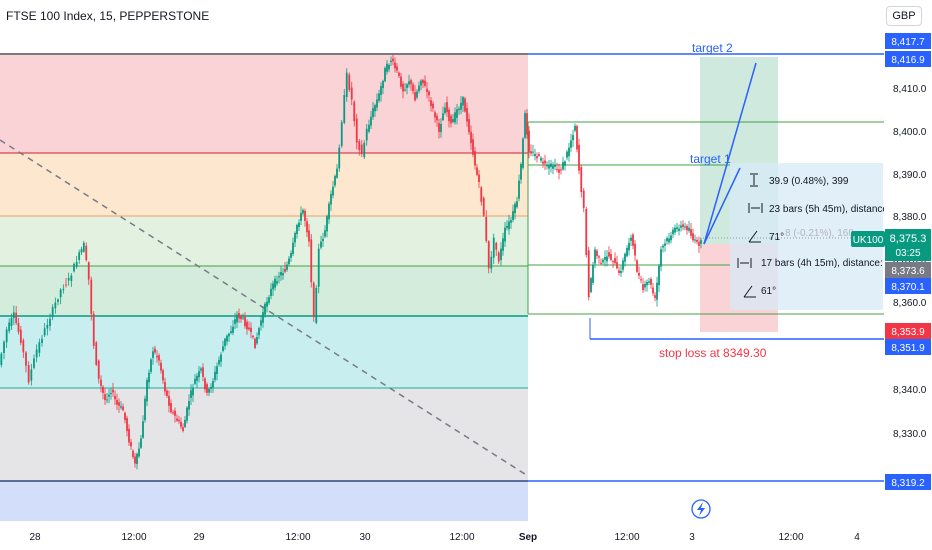 The height and width of the screenshot is (550, 932). What do you see at coordinates (264, 103) in the screenshot?
I see `fib-zone-red` at bounding box center [264, 103].